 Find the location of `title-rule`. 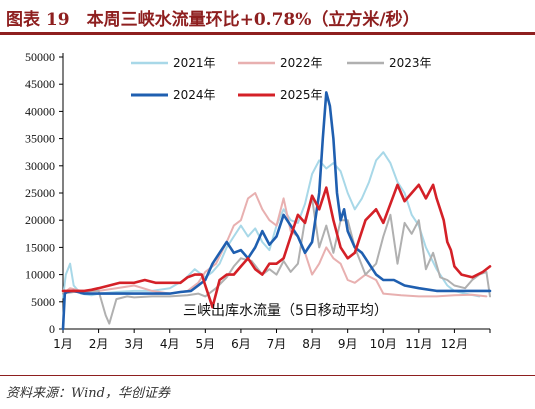

title-rule is located at coordinates (267, 33).